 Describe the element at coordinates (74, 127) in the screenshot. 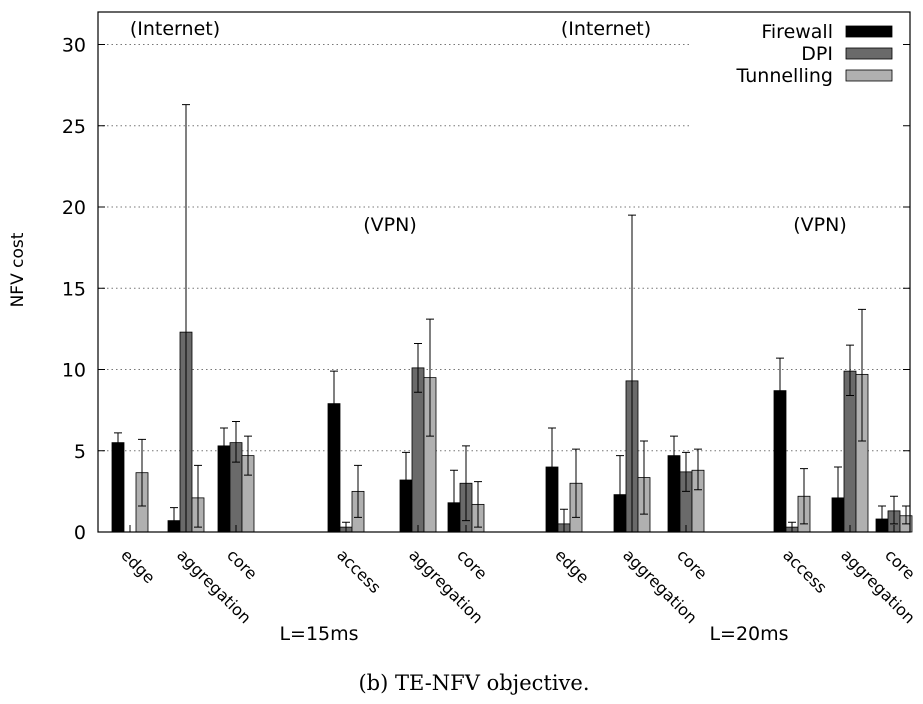

I see `y-tick-label: 25` at that location.